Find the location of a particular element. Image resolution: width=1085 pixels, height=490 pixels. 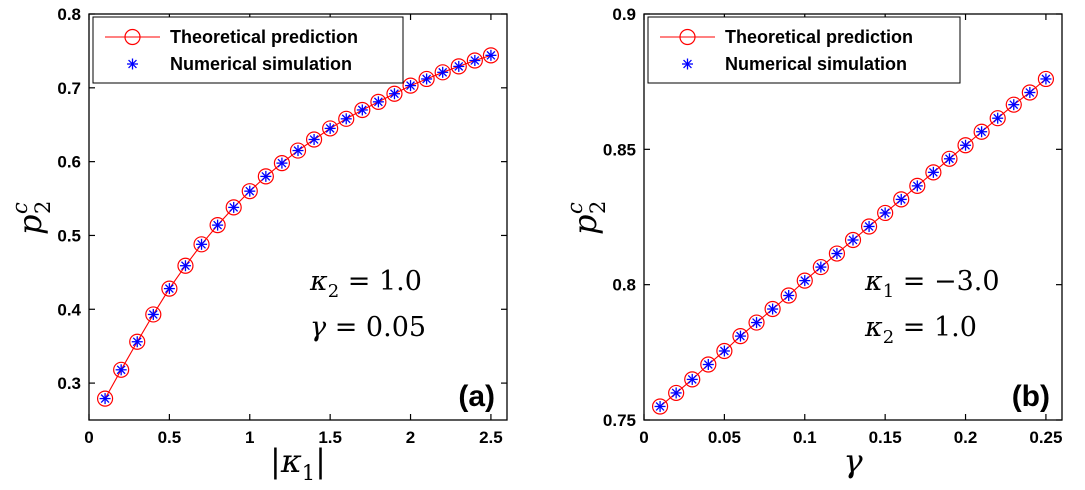

x-tick-label: 0.1 is located at coordinates (805, 437).